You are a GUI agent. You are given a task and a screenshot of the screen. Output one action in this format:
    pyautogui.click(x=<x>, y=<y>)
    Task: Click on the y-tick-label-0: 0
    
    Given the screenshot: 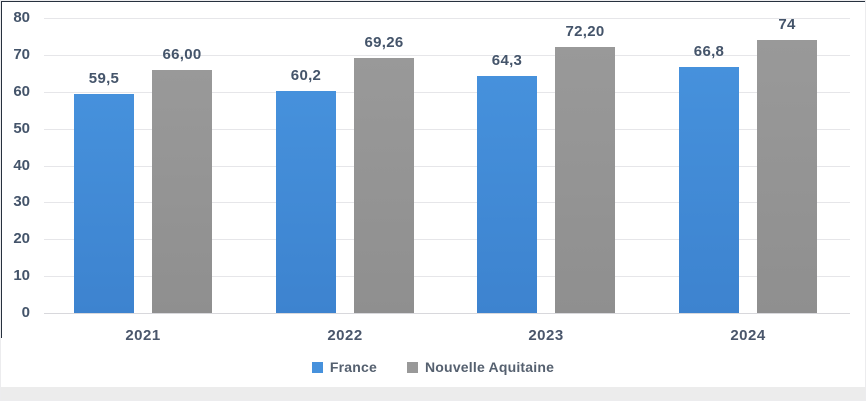 What is the action you would take?
    pyautogui.click(x=25, y=312)
    